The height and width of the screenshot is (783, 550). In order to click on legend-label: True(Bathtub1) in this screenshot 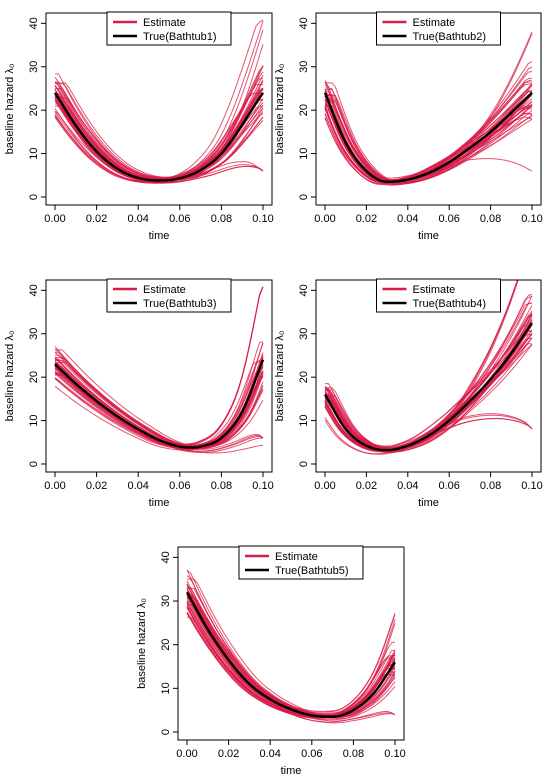, I will do `click(180, 37)`.